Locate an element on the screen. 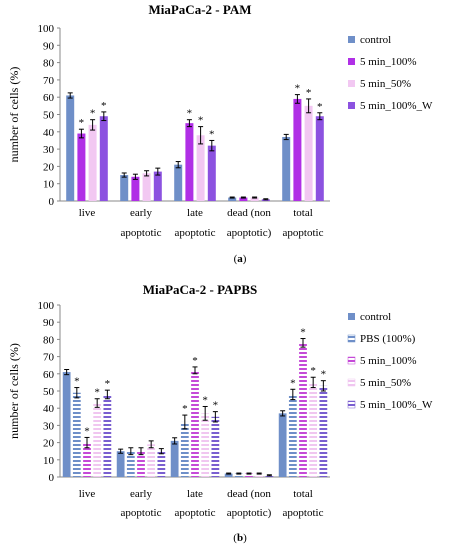  y-tick-label: 40 is located at coordinates (49, 133).